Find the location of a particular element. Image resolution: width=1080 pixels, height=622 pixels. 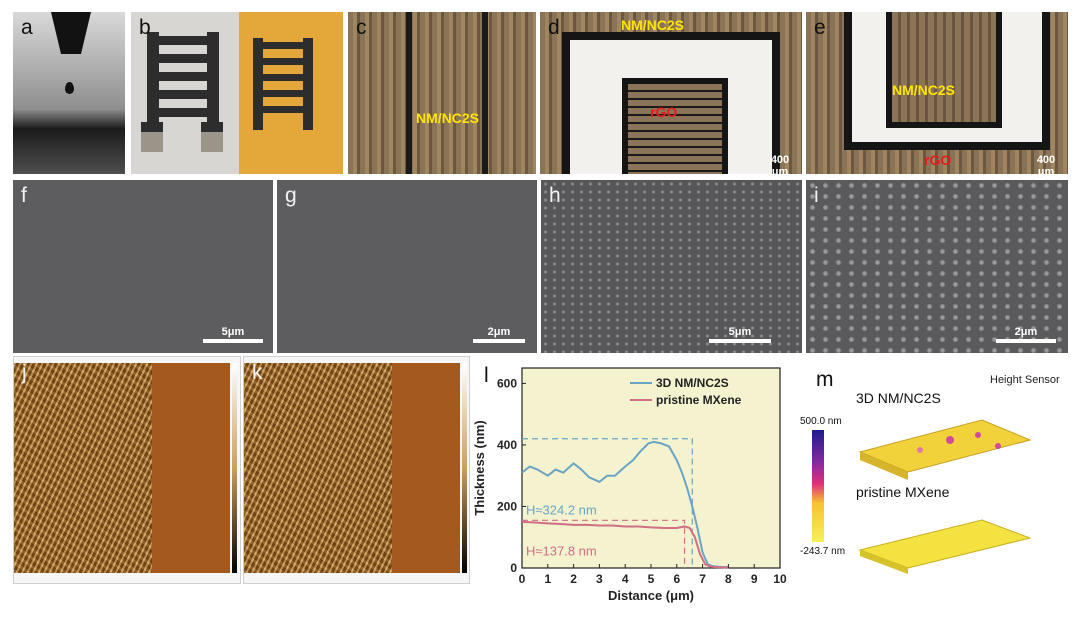

y-tick-label: 0 is located at coordinates (513, 568).